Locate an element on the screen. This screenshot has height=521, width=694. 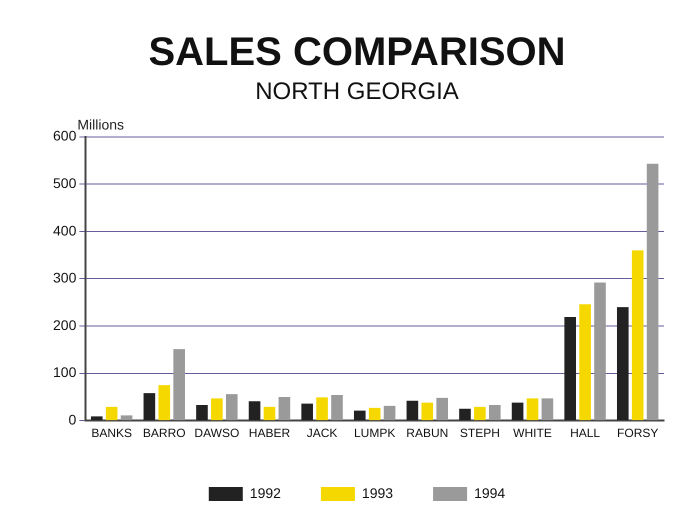
x-tick-label: BANKS is located at coordinates (111, 433).